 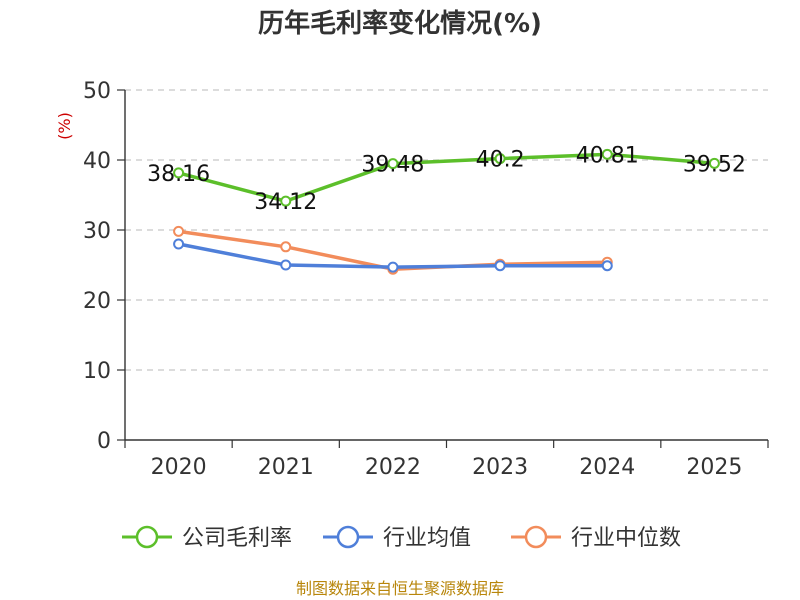 I want to click on series-line, so click(x=446, y=177).